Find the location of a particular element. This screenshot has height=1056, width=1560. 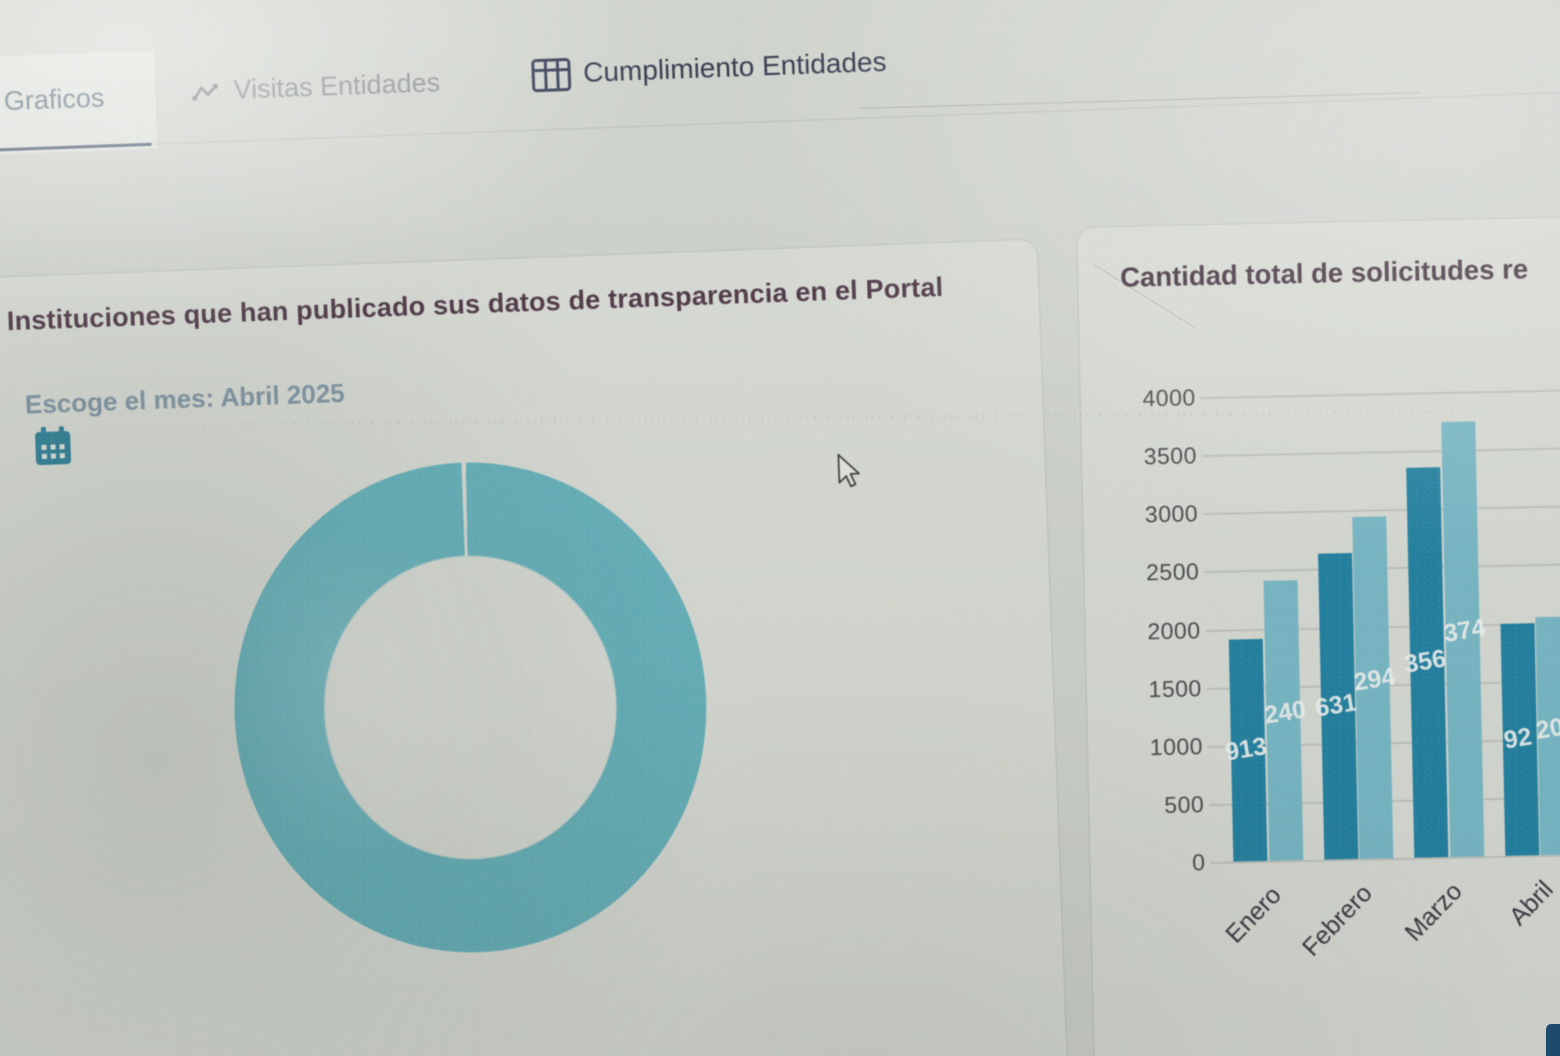

y-axis-tick-label: 1000 is located at coordinates (1176, 746).